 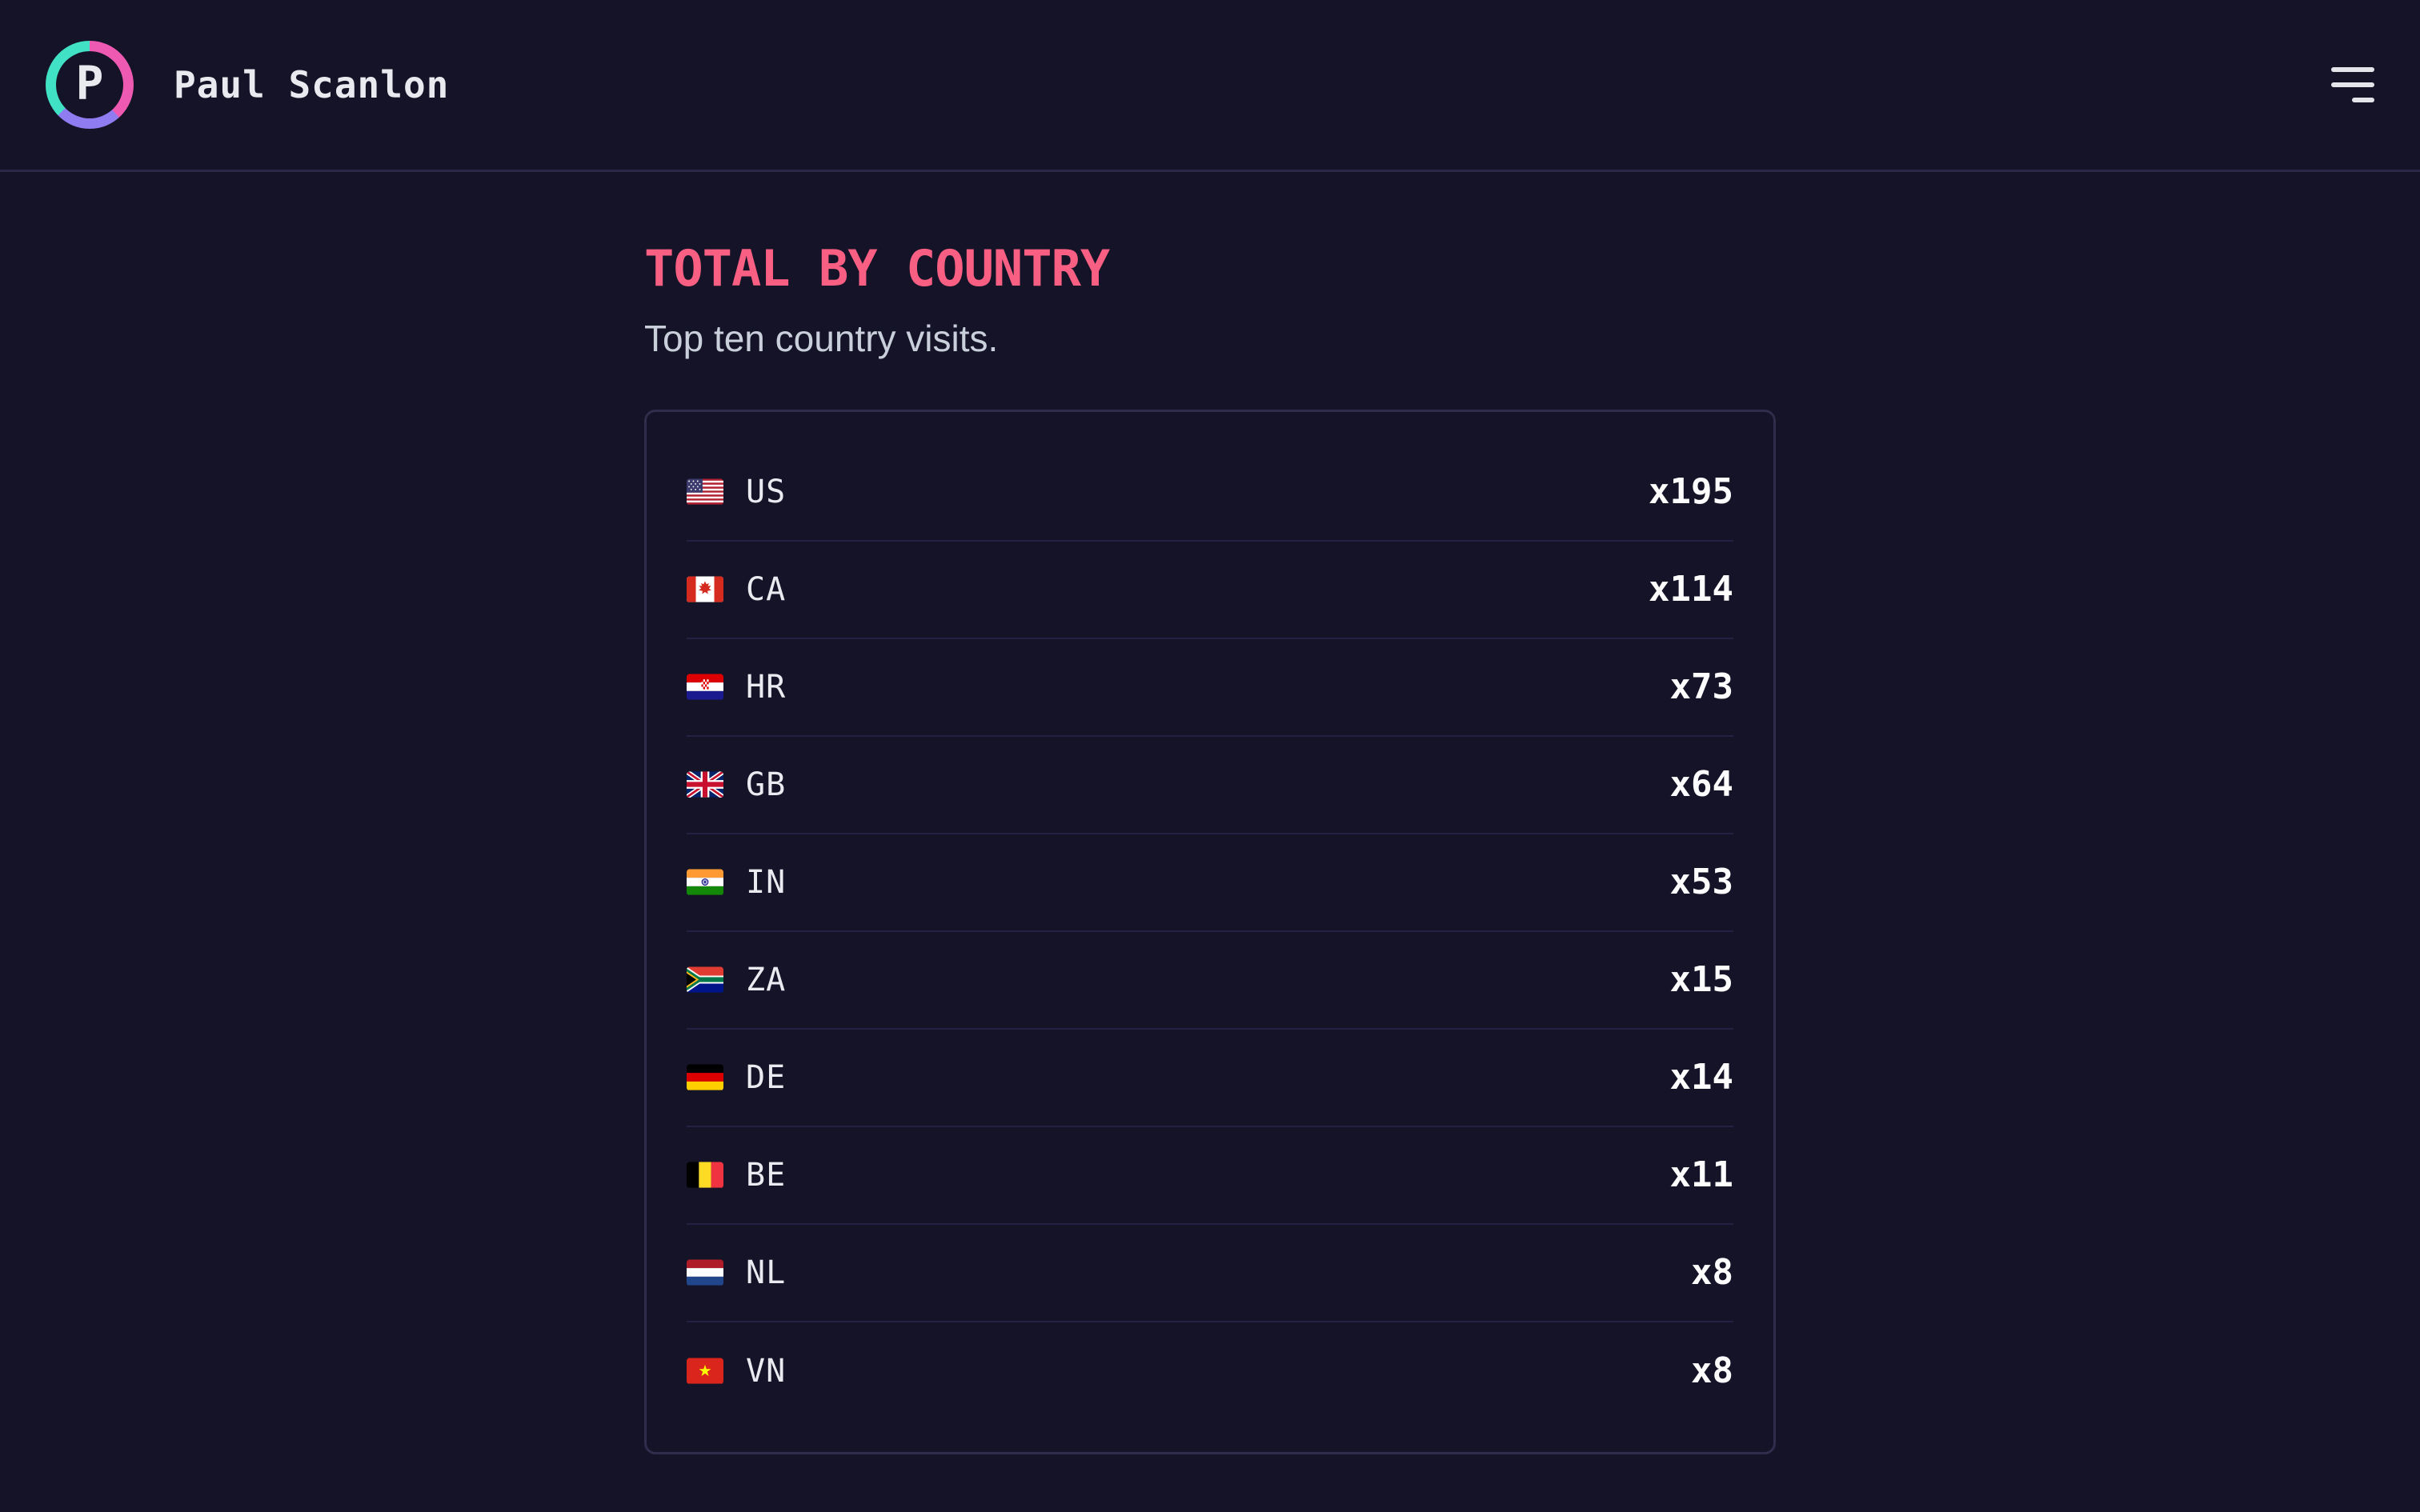 I want to click on country-row: IN x53, so click(x=1210, y=883).